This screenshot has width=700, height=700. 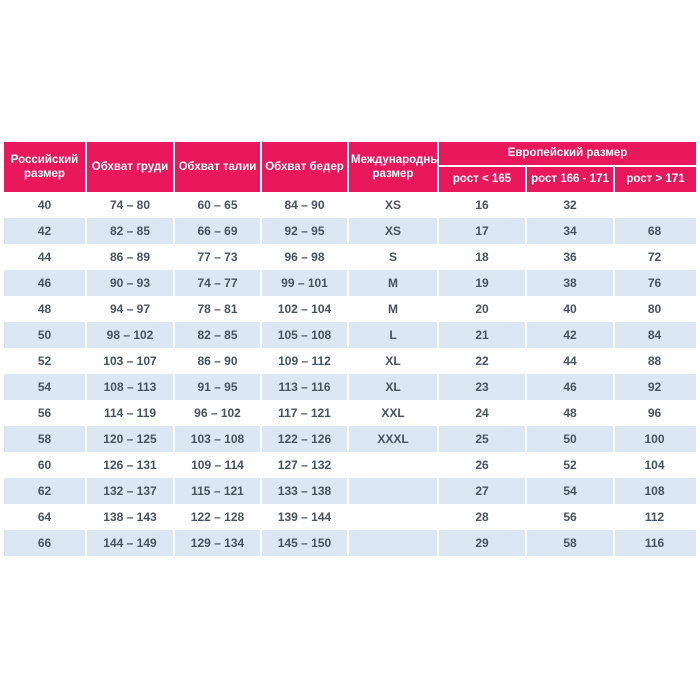 What do you see at coordinates (394, 413) in the screenshot?
I see `table-cell: XXL` at bounding box center [394, 413].